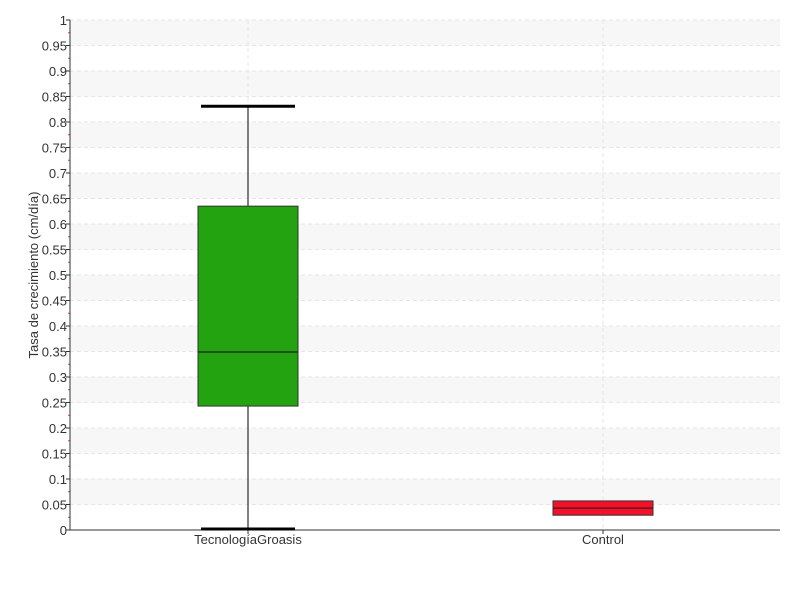 The image size is (800, 604). I want to click on y-tick-label: 0.65, so click(54, 199).